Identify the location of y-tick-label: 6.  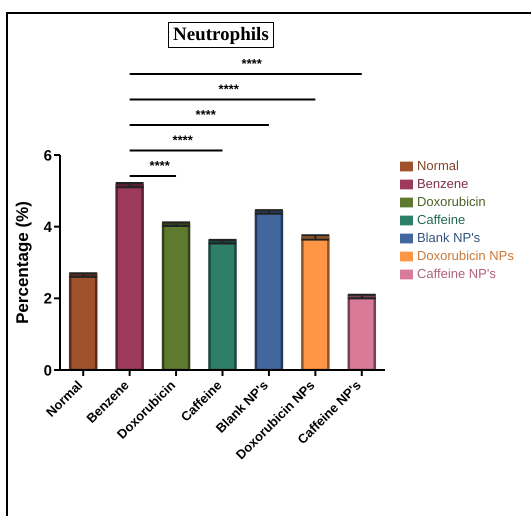
(48, 155).